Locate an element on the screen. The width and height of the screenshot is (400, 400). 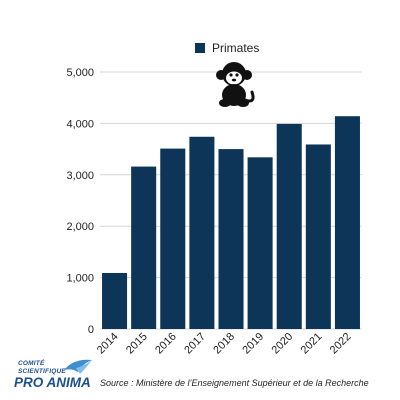
pro-anima-logo: COMITÉ SCIENTIFIQUE PRO ANIMA is located at coordinates (54, 375).